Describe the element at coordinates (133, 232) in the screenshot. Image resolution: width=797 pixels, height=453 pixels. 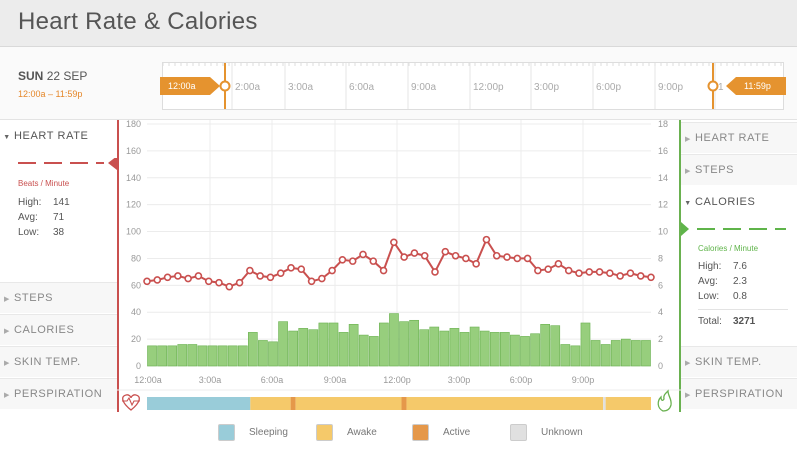
I see `y-left-tick-label: 100` at that location.